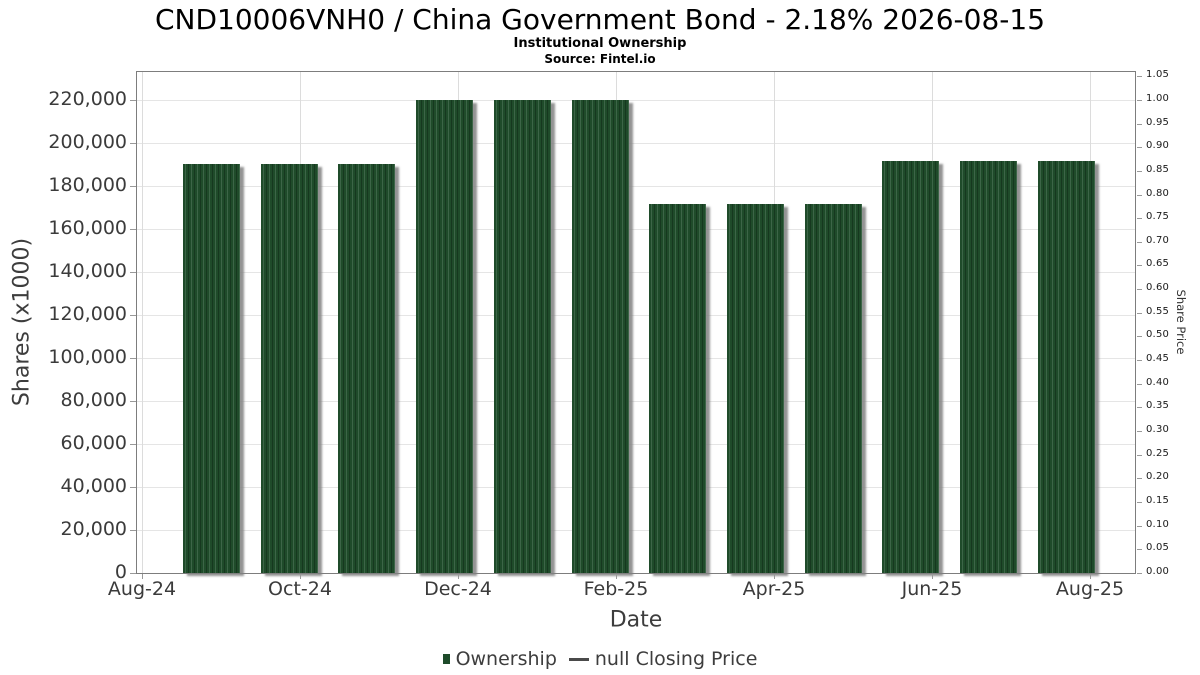  What do you see at coordinates (87, 227) in the screenshot?
I see `y-tick-label-left: 160,000` at bounding box center [87, 227].